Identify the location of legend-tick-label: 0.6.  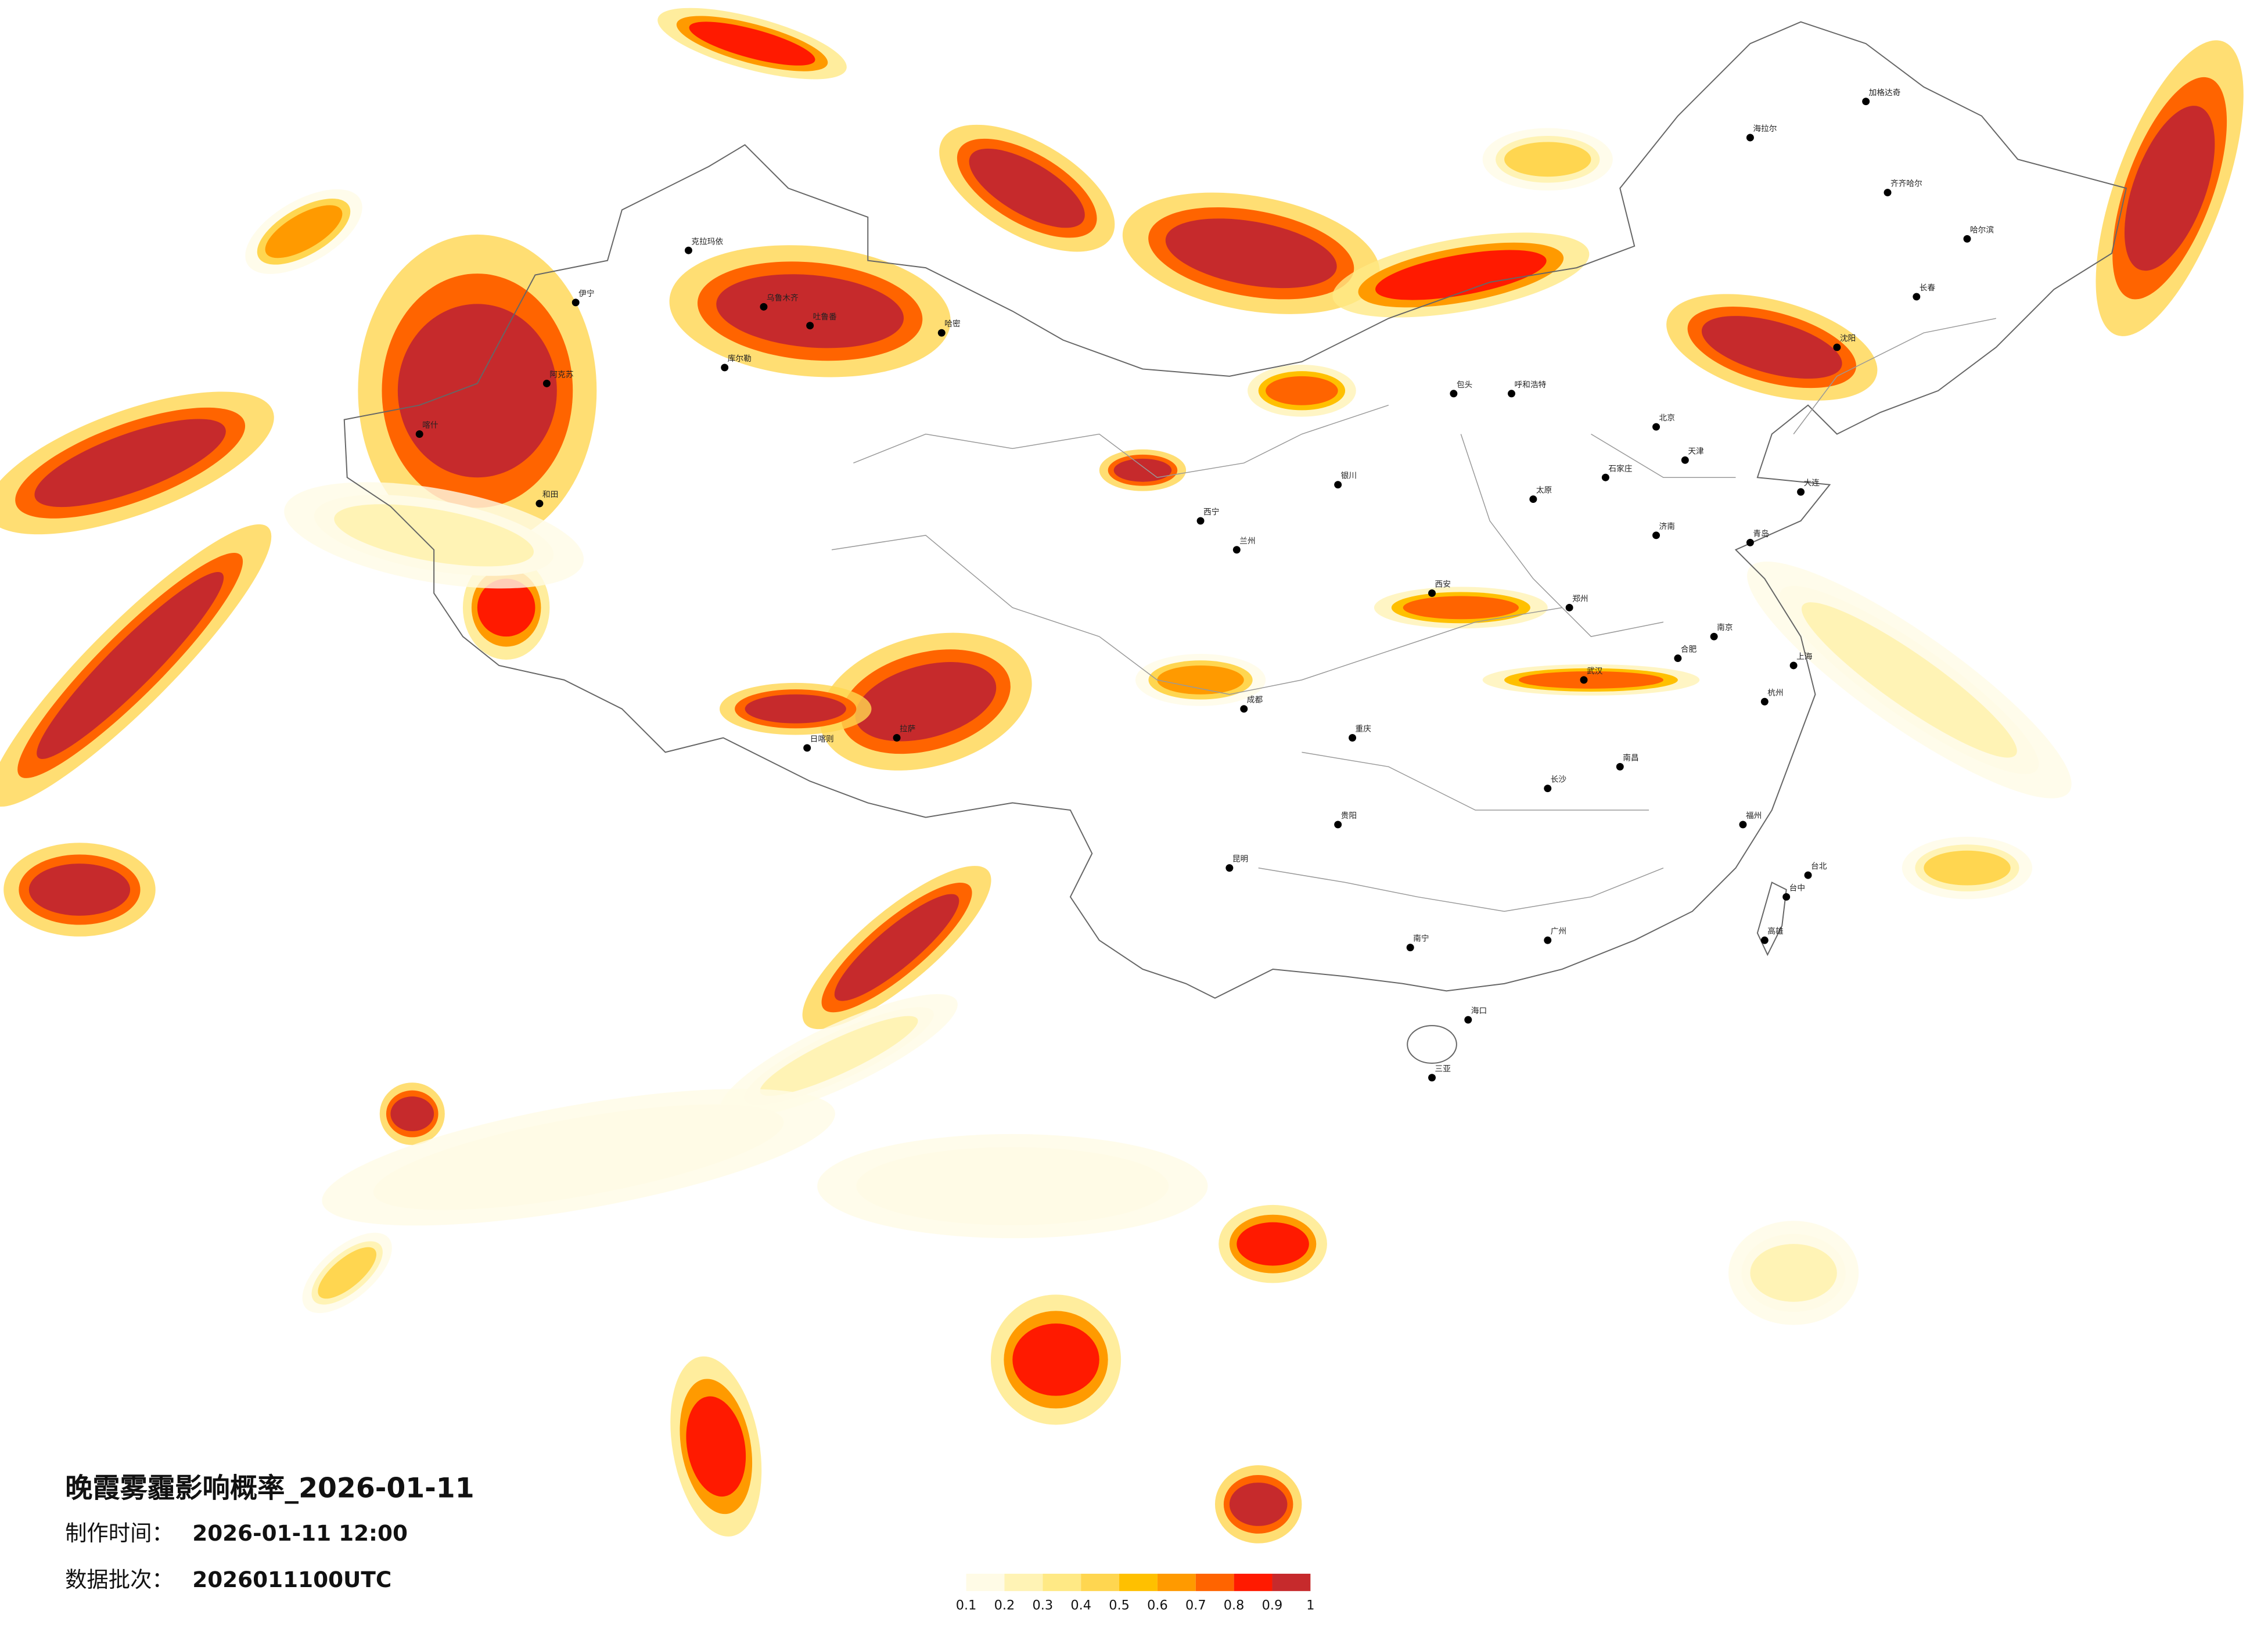
(1157, 1606).